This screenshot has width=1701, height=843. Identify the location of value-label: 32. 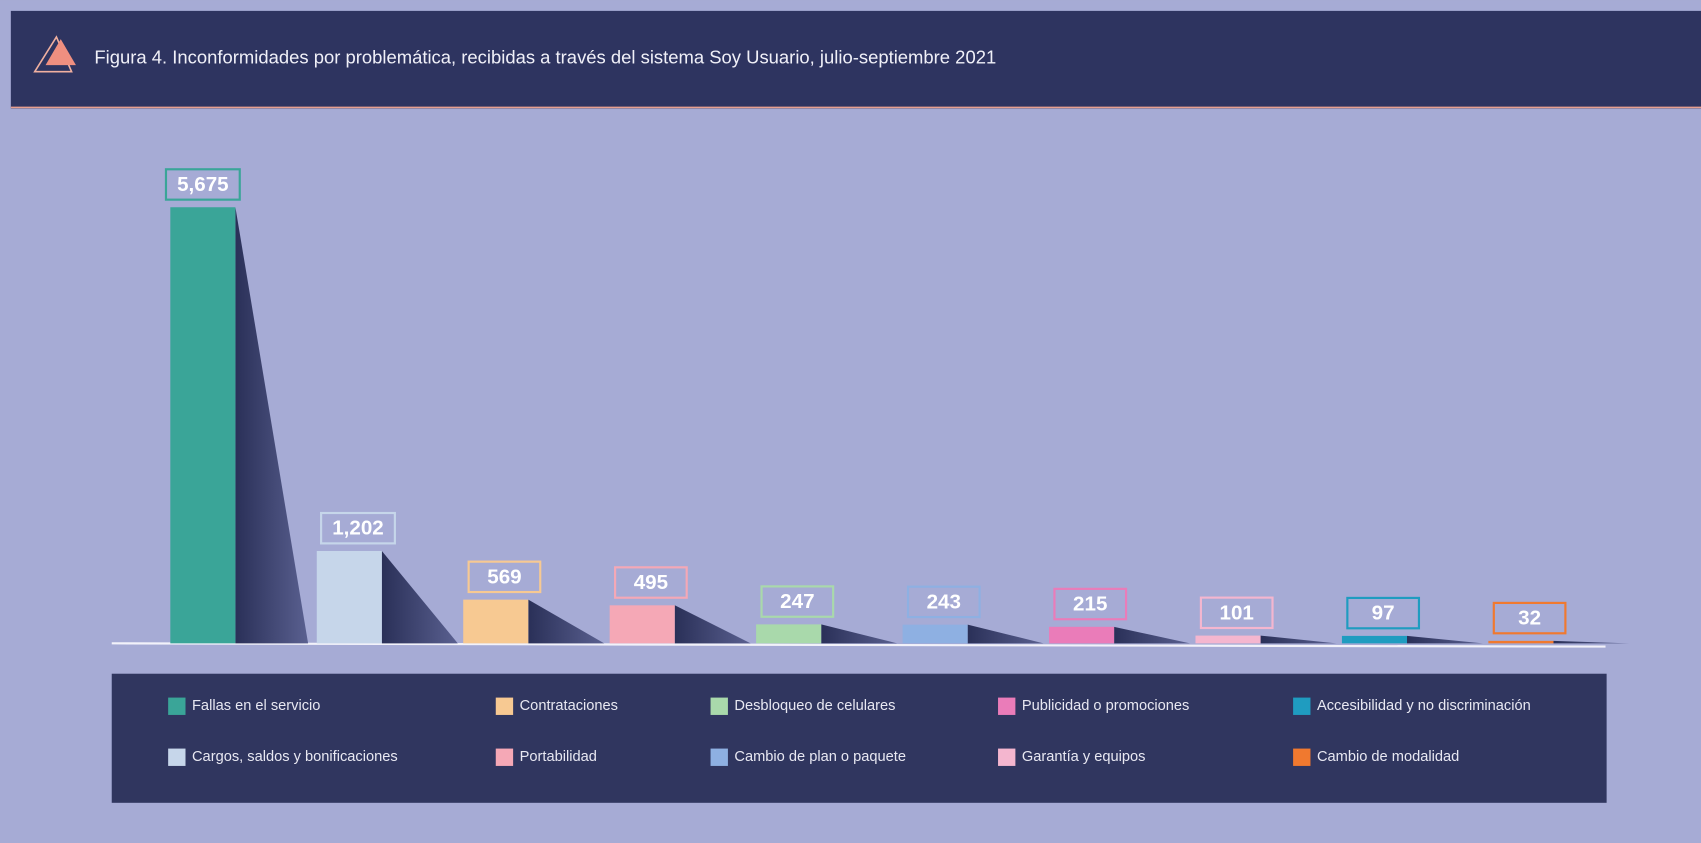
(1529, 618).